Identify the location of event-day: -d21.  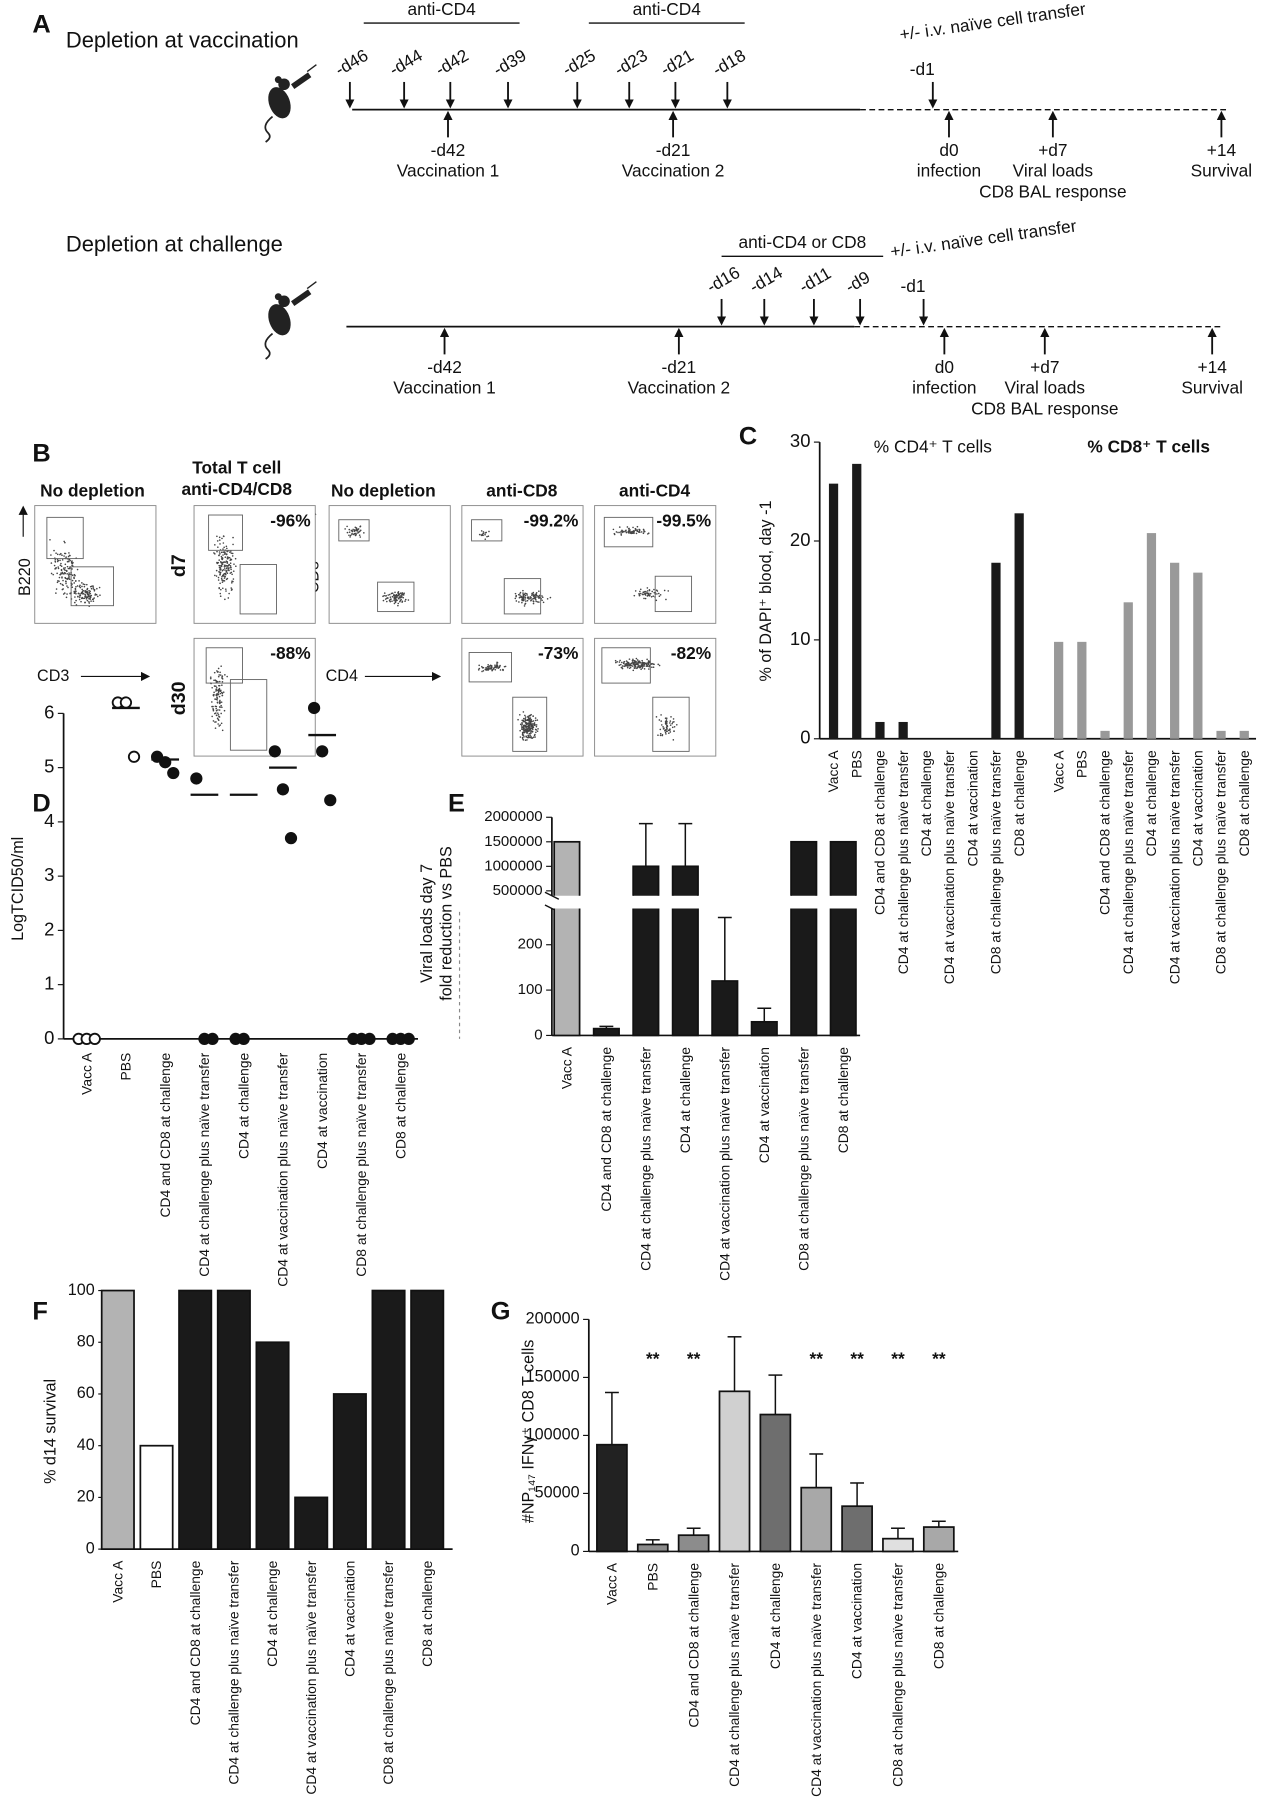
(679, 367).